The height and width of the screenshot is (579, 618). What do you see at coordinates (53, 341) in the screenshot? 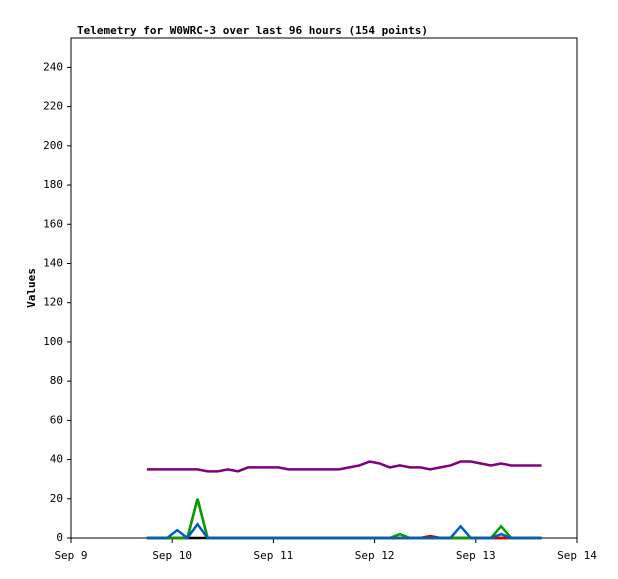
I see `y-tick-label: 100` at bounding box center [53, 341].